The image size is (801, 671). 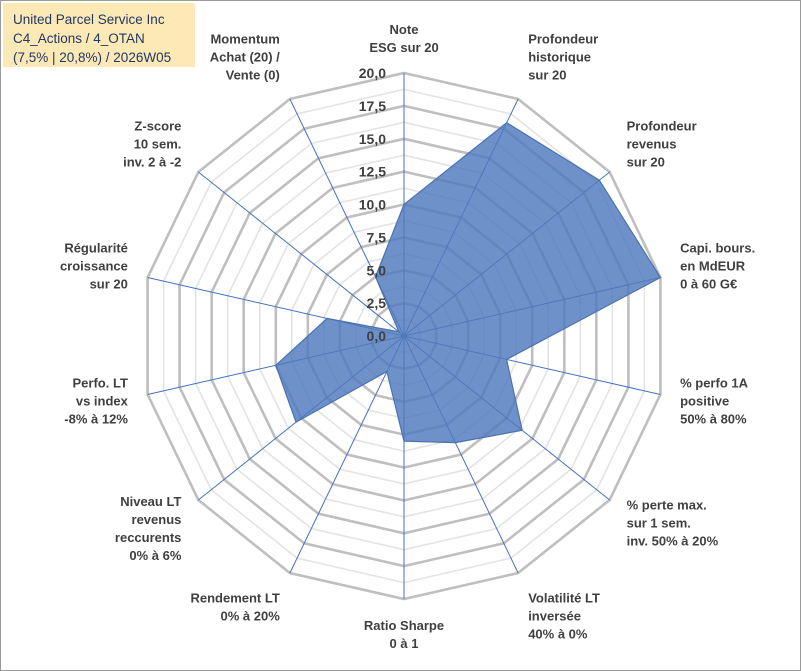 I want to click on axis-tick-label: 7,5, so click(x=377, y=237).